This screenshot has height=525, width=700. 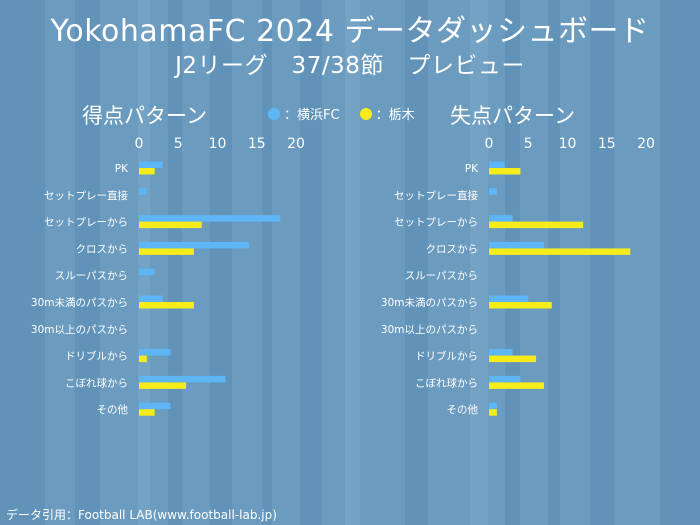 What do you see at coordinates (512, 116) in the screenshot?
I see `conceded-chart-title: 失点パターン` at bounding box center [512, 116].